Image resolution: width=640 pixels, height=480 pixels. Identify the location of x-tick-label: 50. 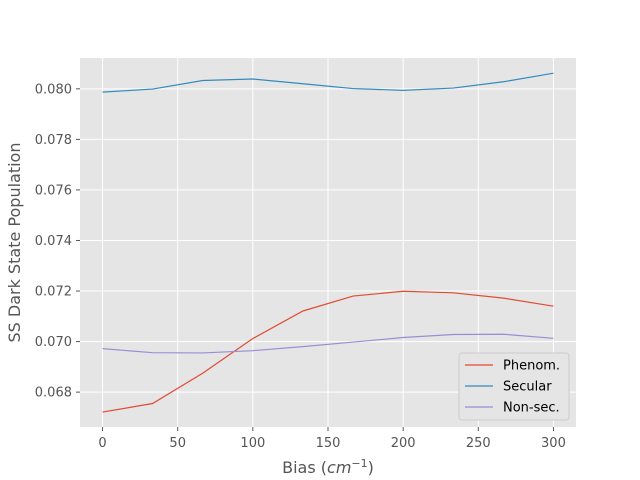
(177, 443).